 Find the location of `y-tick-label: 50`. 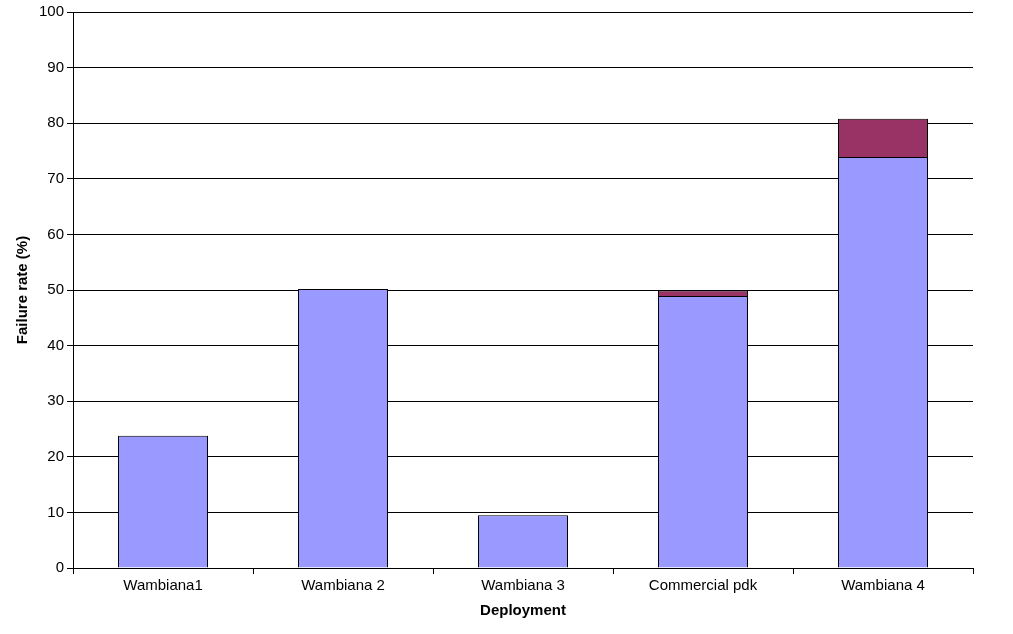

y-tick-label: 50 is located at coordinates (56, 289).